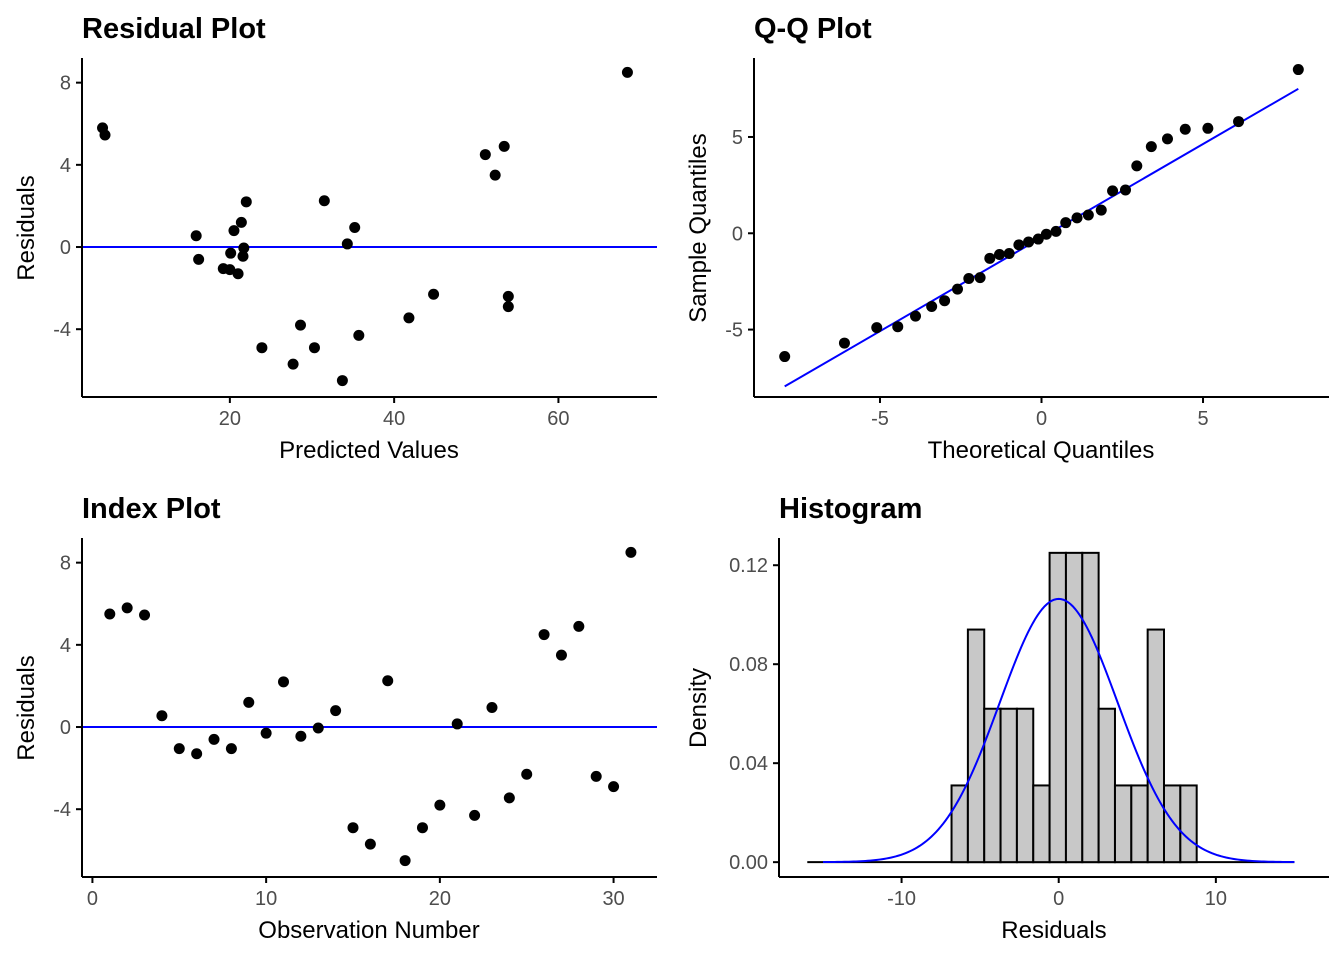 This screenshot has width=1344, height=960. Describe the element at coordinates (850, 509) in the screenshot. I see `histogram-title: Histogram` at that location.